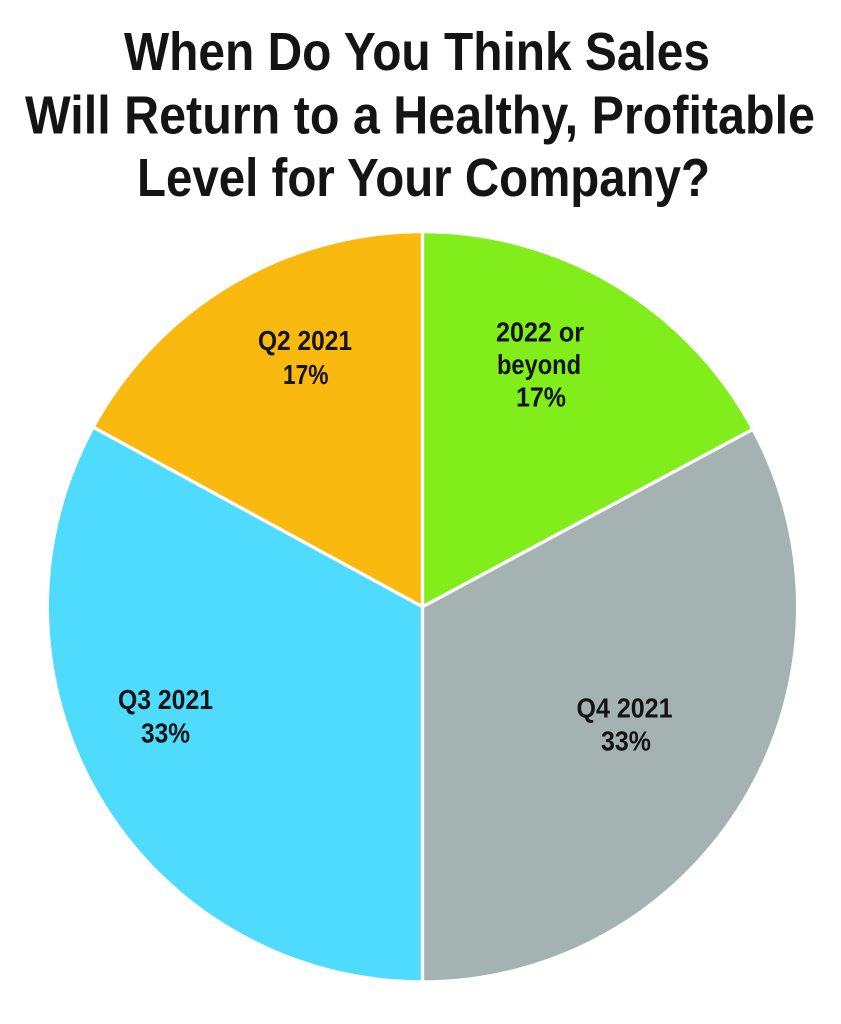  What do you see at coordinates (539, 364) in the screenshot?
I see `svg-text: beyond` at bounding box center [539, 364].